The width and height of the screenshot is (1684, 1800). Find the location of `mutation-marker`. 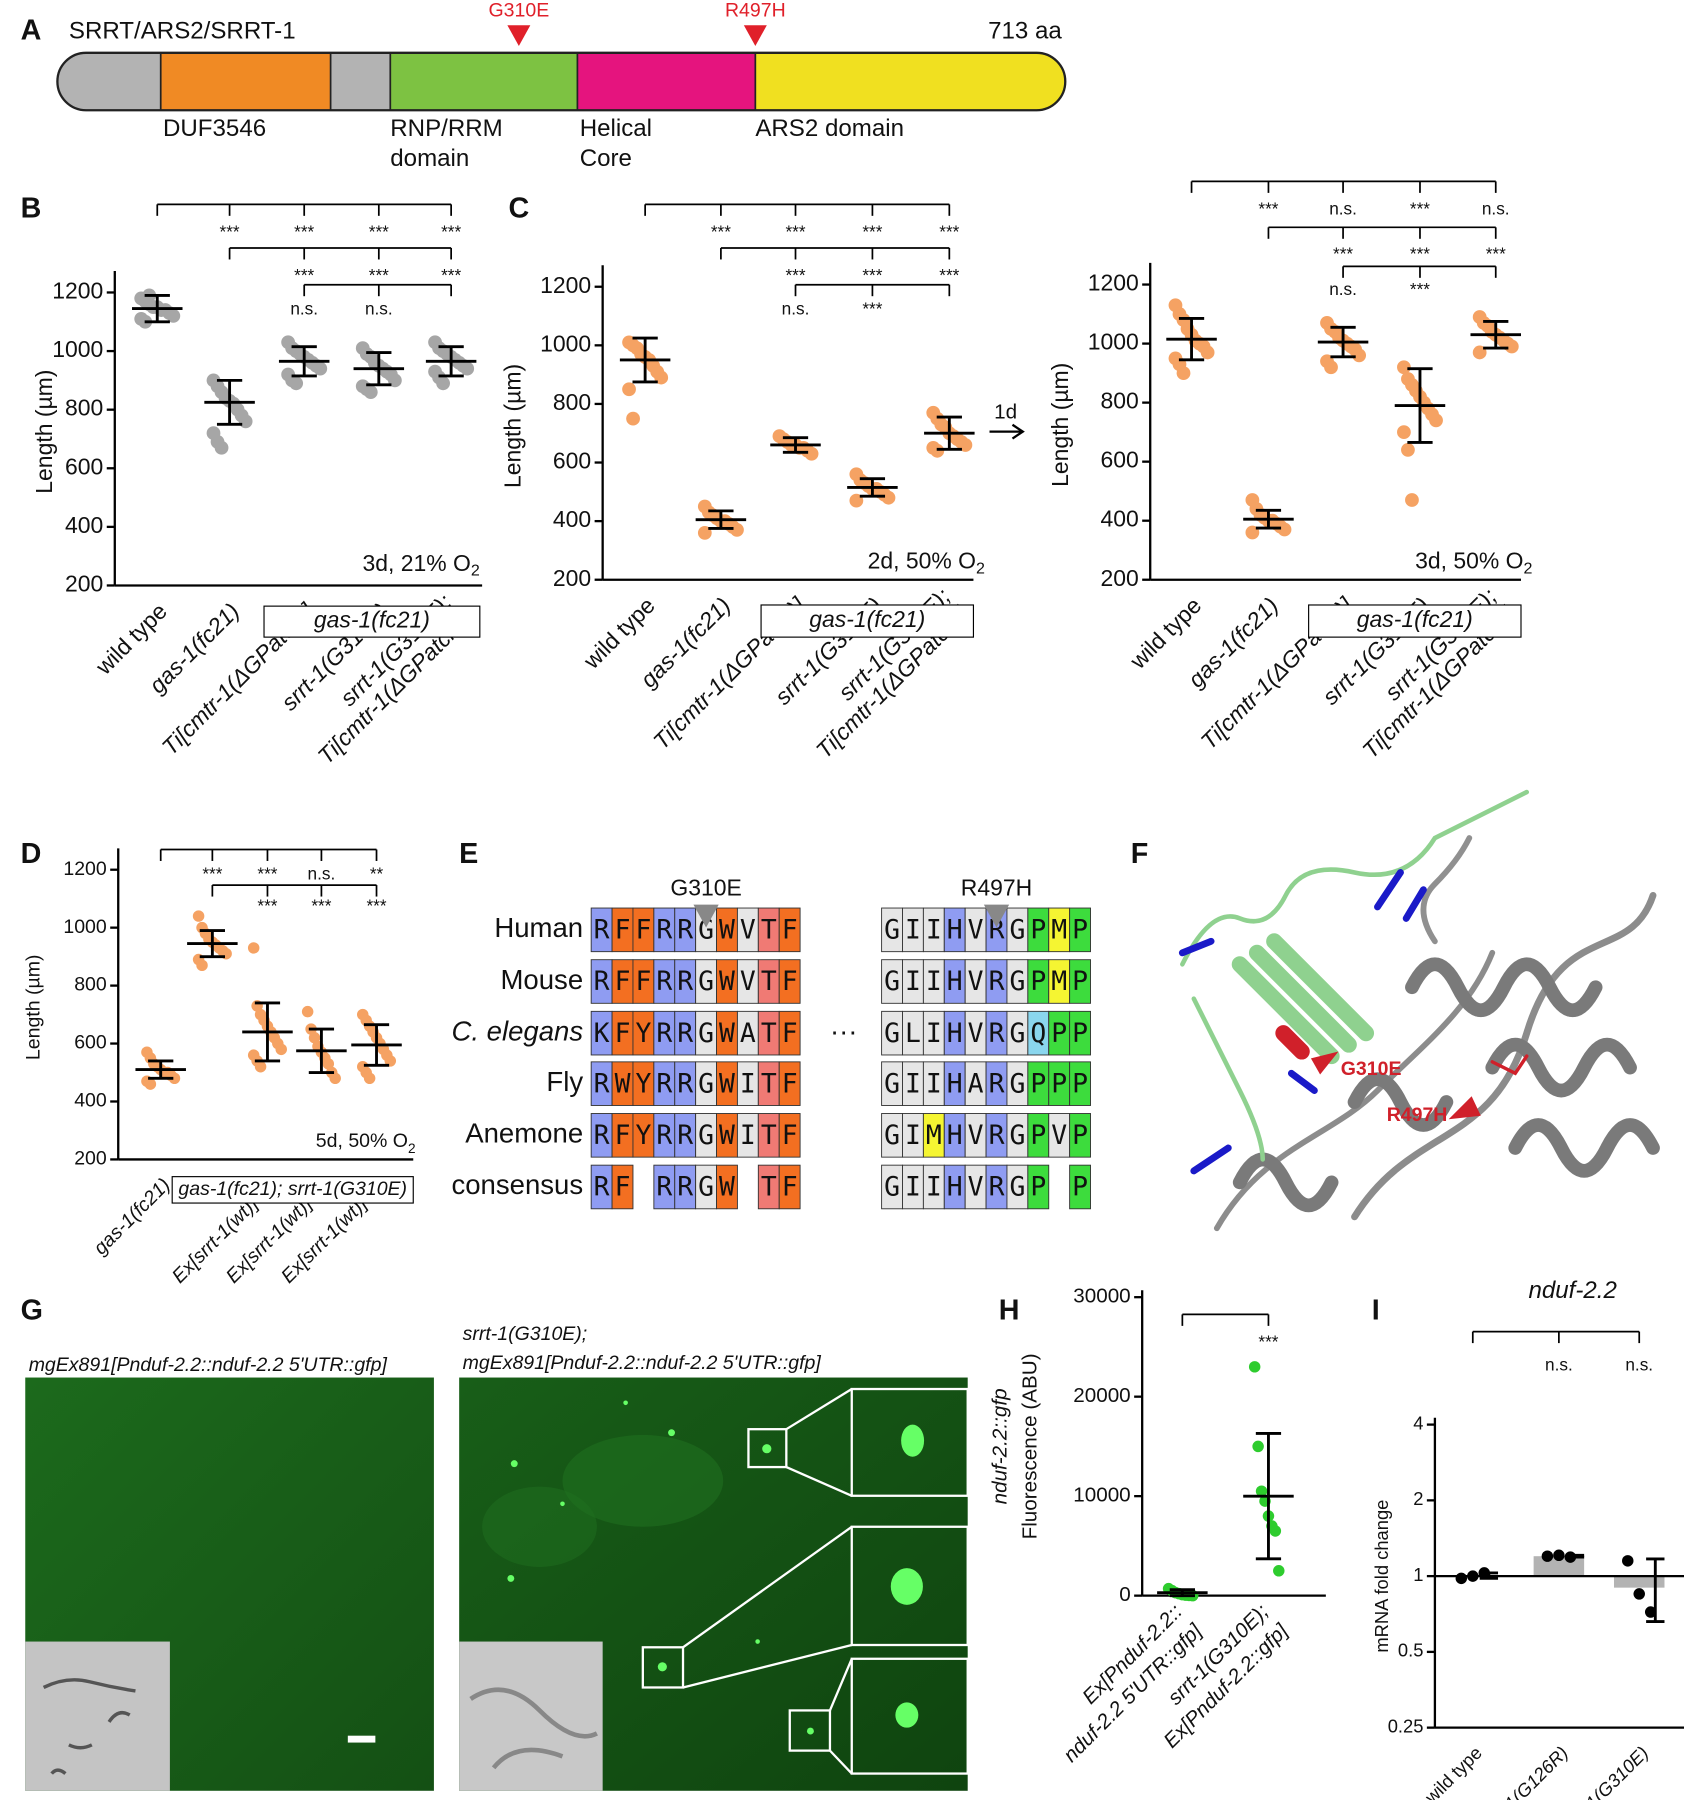

mutation-marker is located at coordinates (755, 35).